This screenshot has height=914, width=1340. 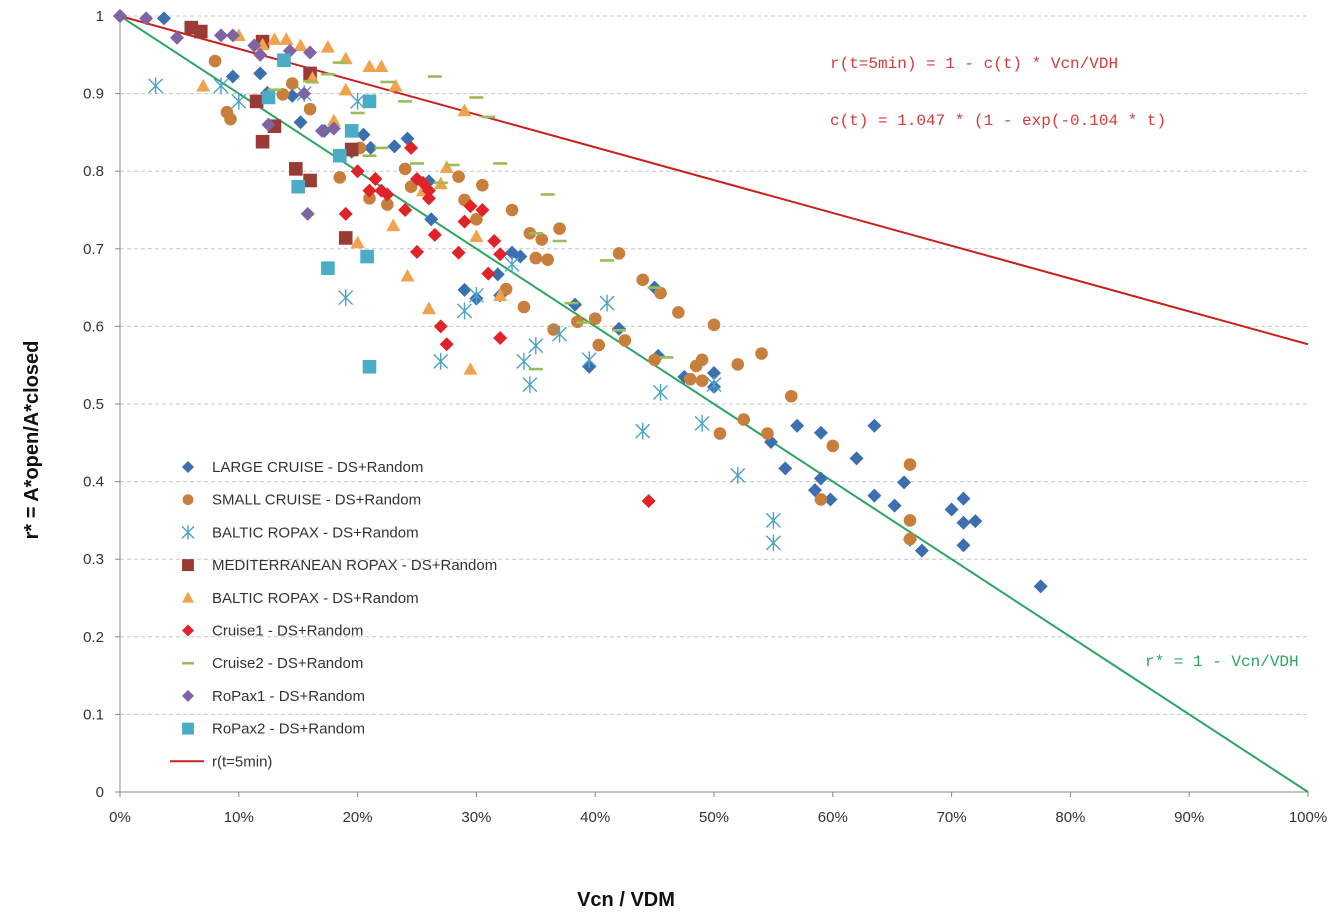 I want to click on x-tick-label: 20%, so click(x=358, y=817).